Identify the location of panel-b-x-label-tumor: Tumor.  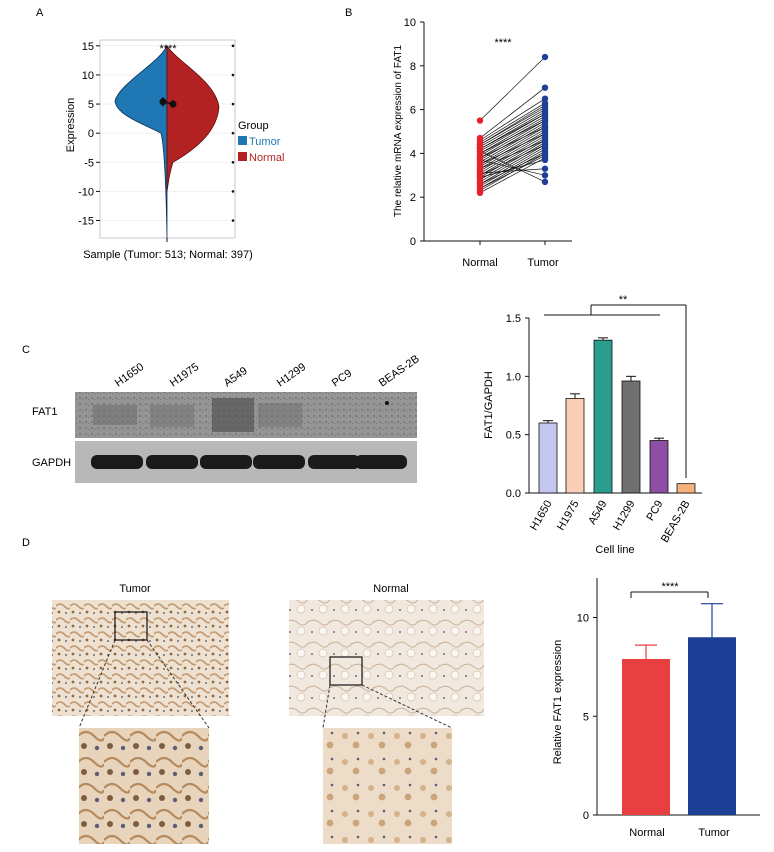
(543, 263).